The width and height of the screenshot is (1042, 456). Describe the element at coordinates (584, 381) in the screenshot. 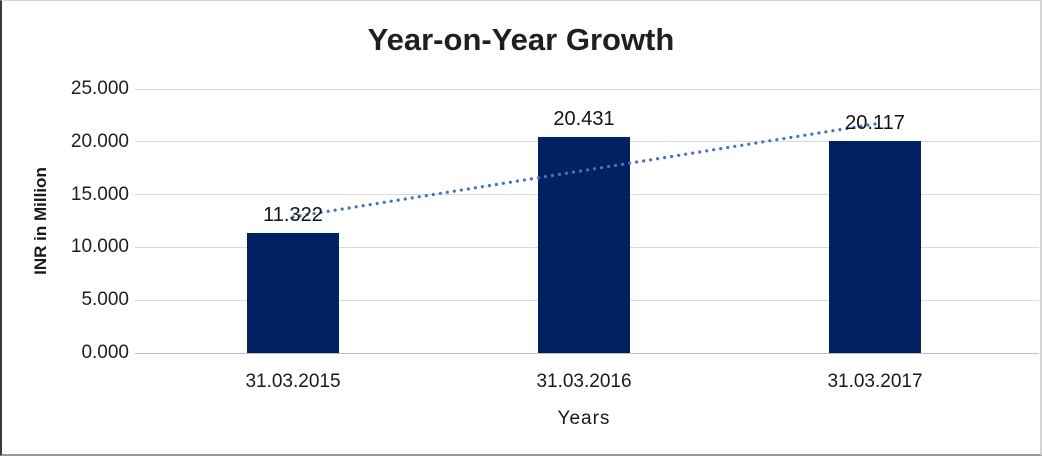

I see `x-tick-label: 31.03.2016` at that location.